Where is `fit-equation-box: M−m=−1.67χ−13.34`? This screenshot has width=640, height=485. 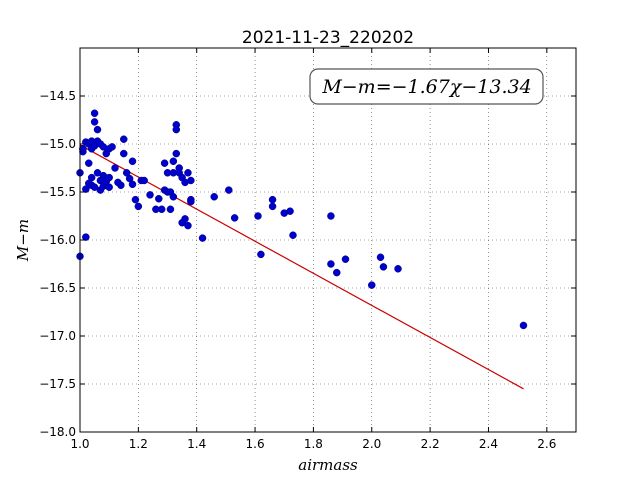 fit-equation-box: M−m=−1.67χ−13.34 is located at coordinates (426, 86).